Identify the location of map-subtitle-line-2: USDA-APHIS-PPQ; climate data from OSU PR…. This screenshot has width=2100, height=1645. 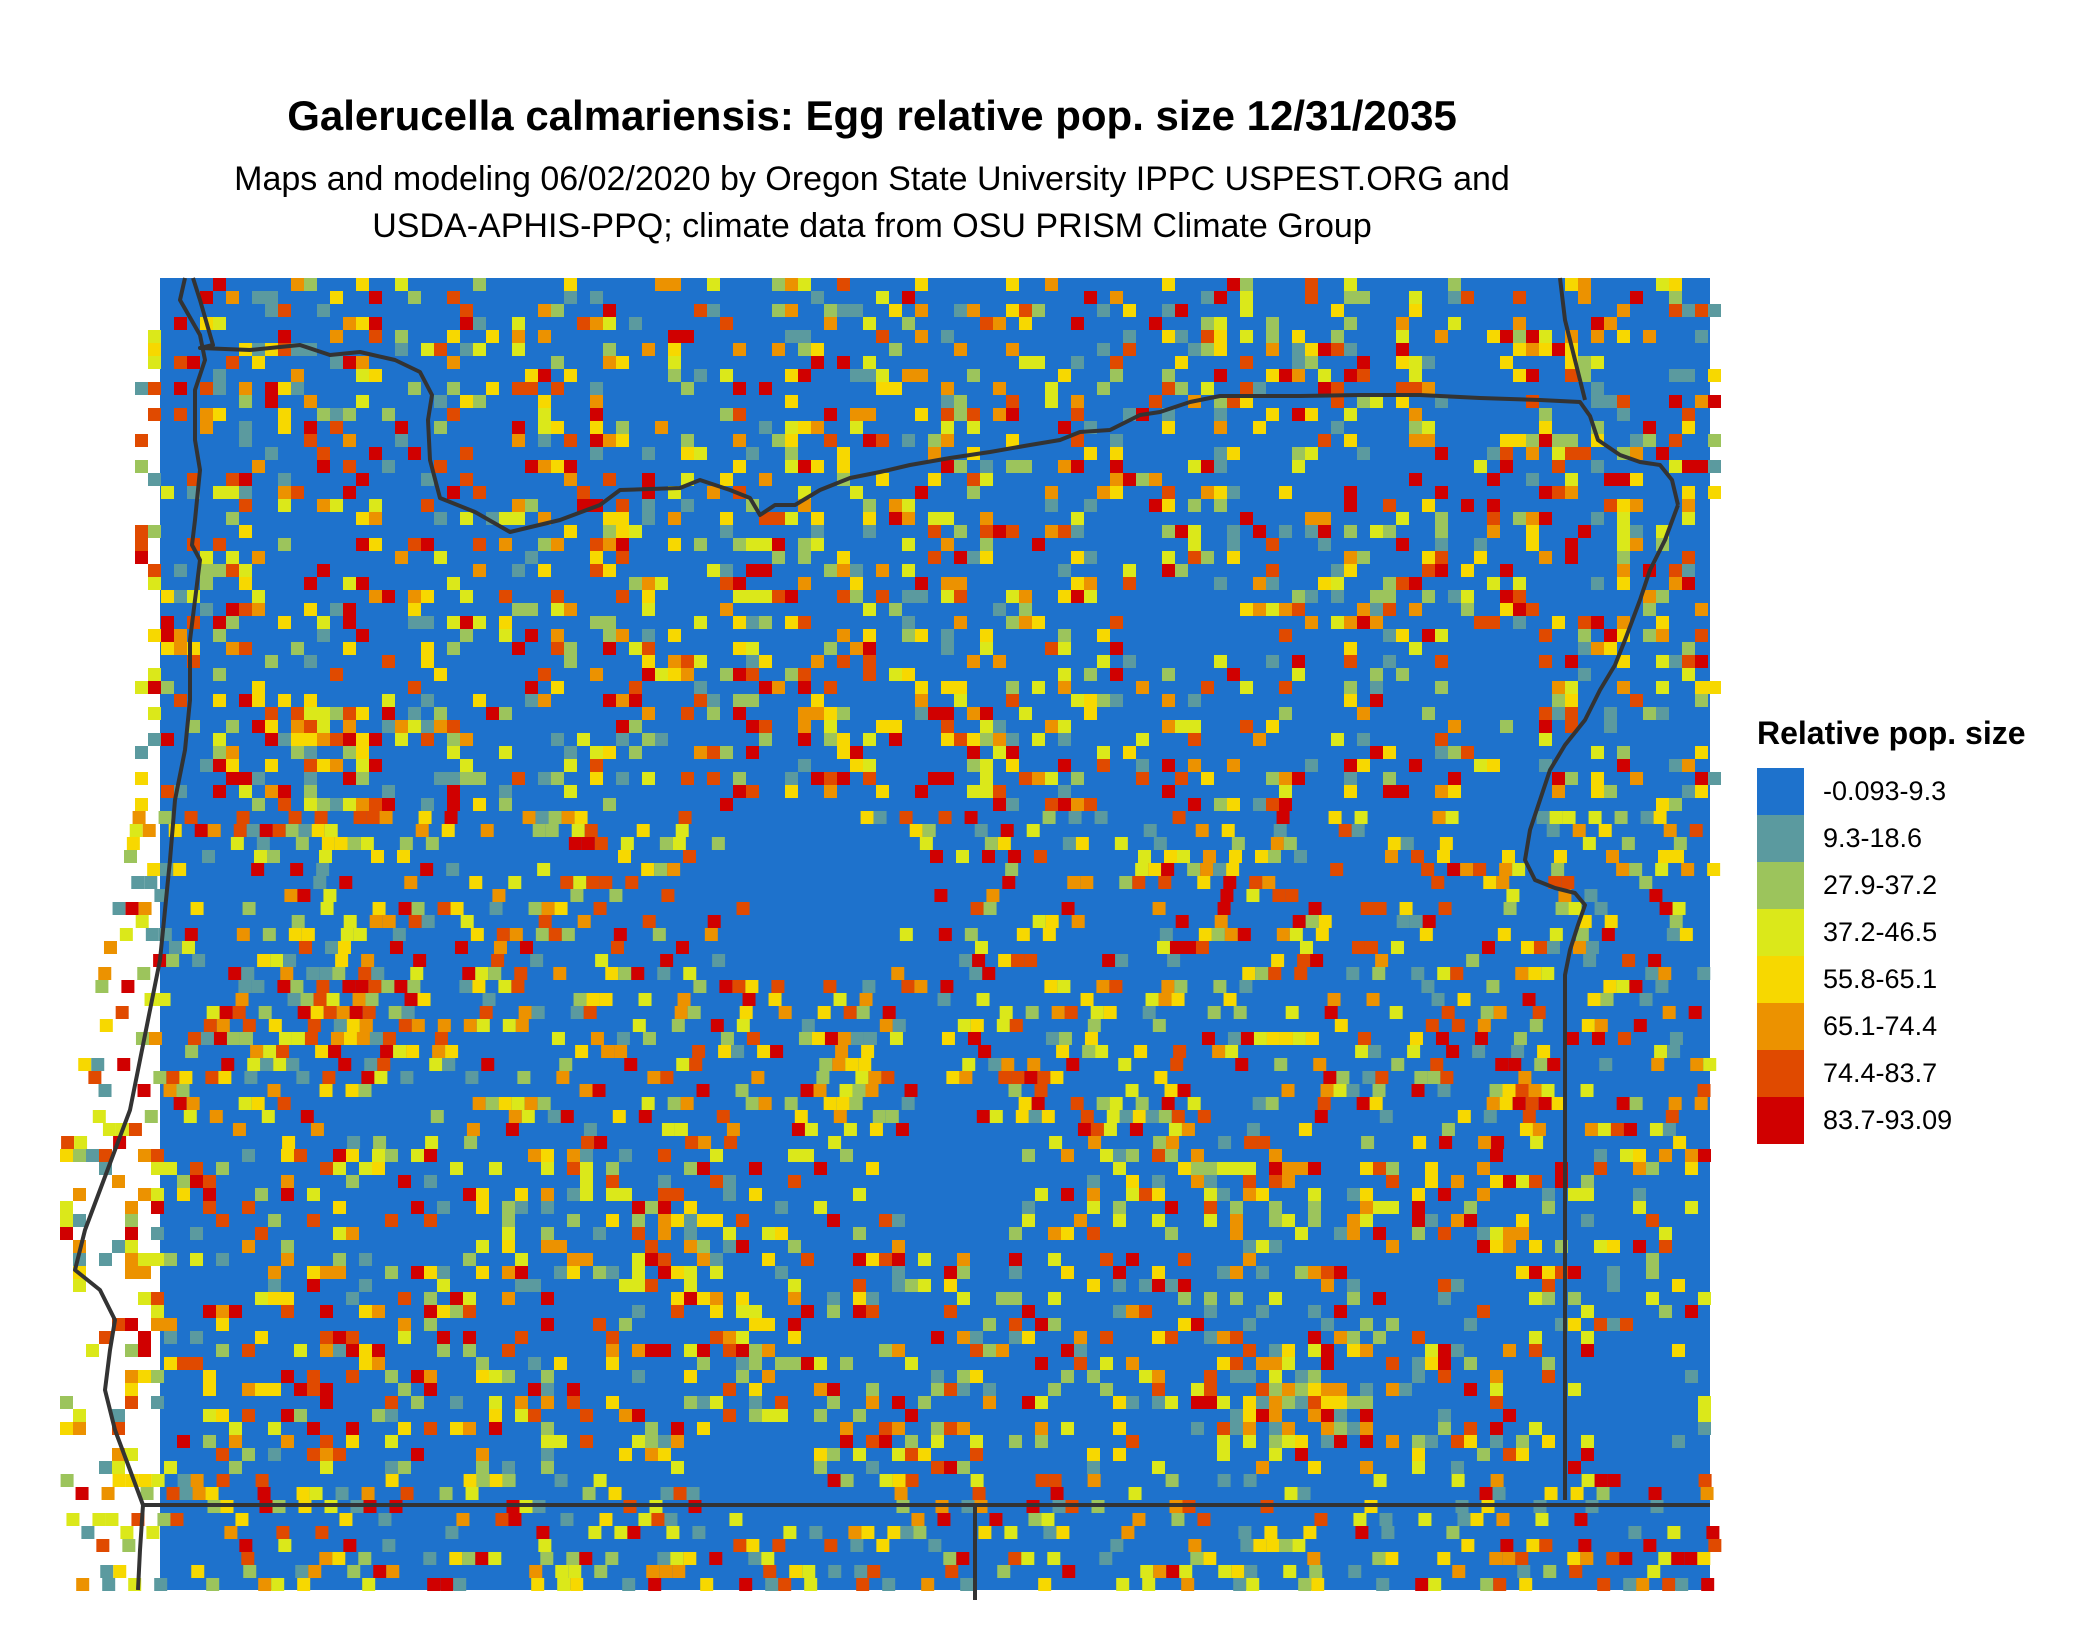
(872, 226).